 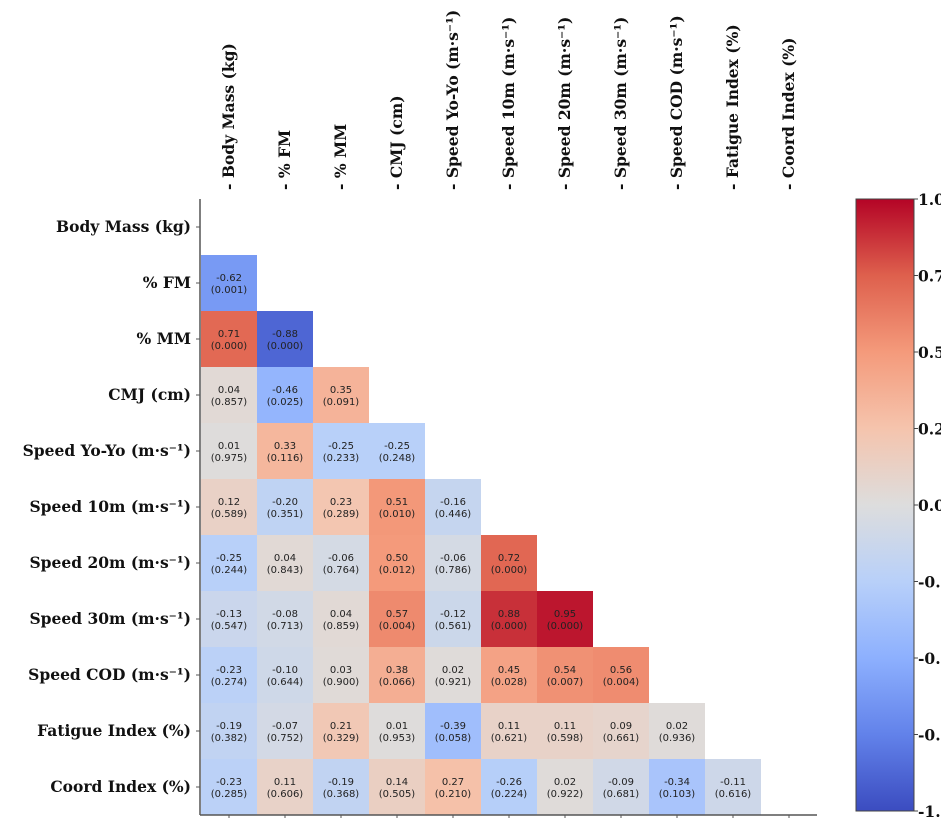 What do you see at coordinates (229, 278) in the screenshot?
I see `cell-r-value: -0.62` at bounding box center [229, 278].